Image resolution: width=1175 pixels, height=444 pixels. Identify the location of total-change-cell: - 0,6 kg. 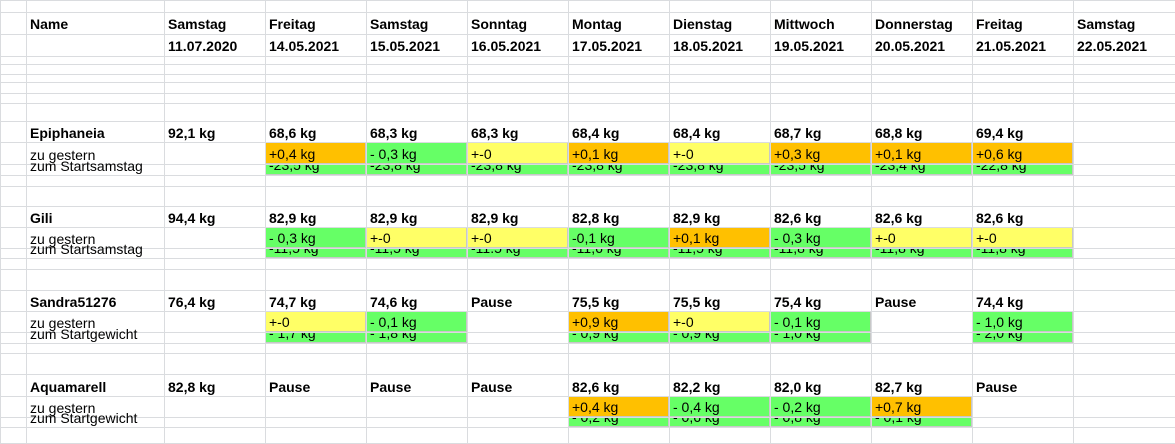
(720, 422).